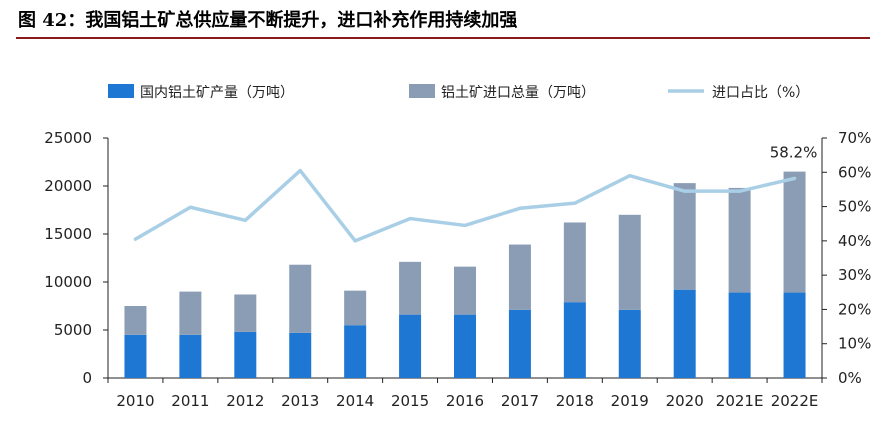 The height and width of the screenshot is (443, 883). What do you see at coordinates (135, 320) in the screenshot?
I see `bar-imports-2010` at bounding box center [135, 320].